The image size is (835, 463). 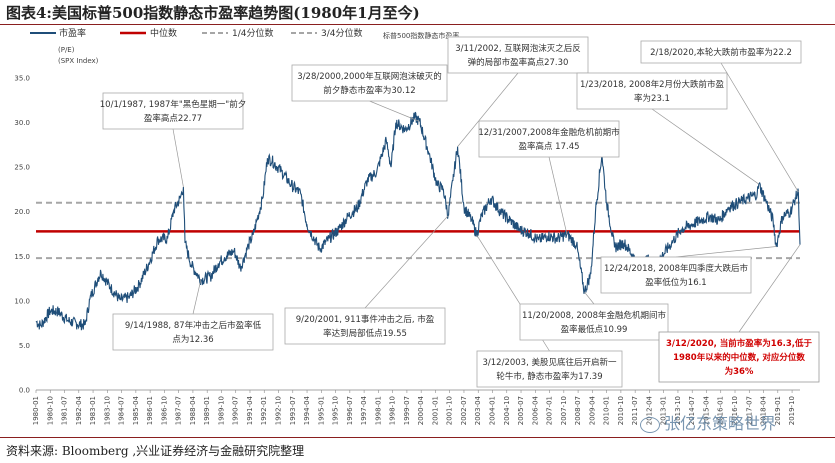 What do you see at coordinates (735, 410) in the screenshot?
I see `x-tick-label-49: 2016-10` at bounding box center [735, 410].